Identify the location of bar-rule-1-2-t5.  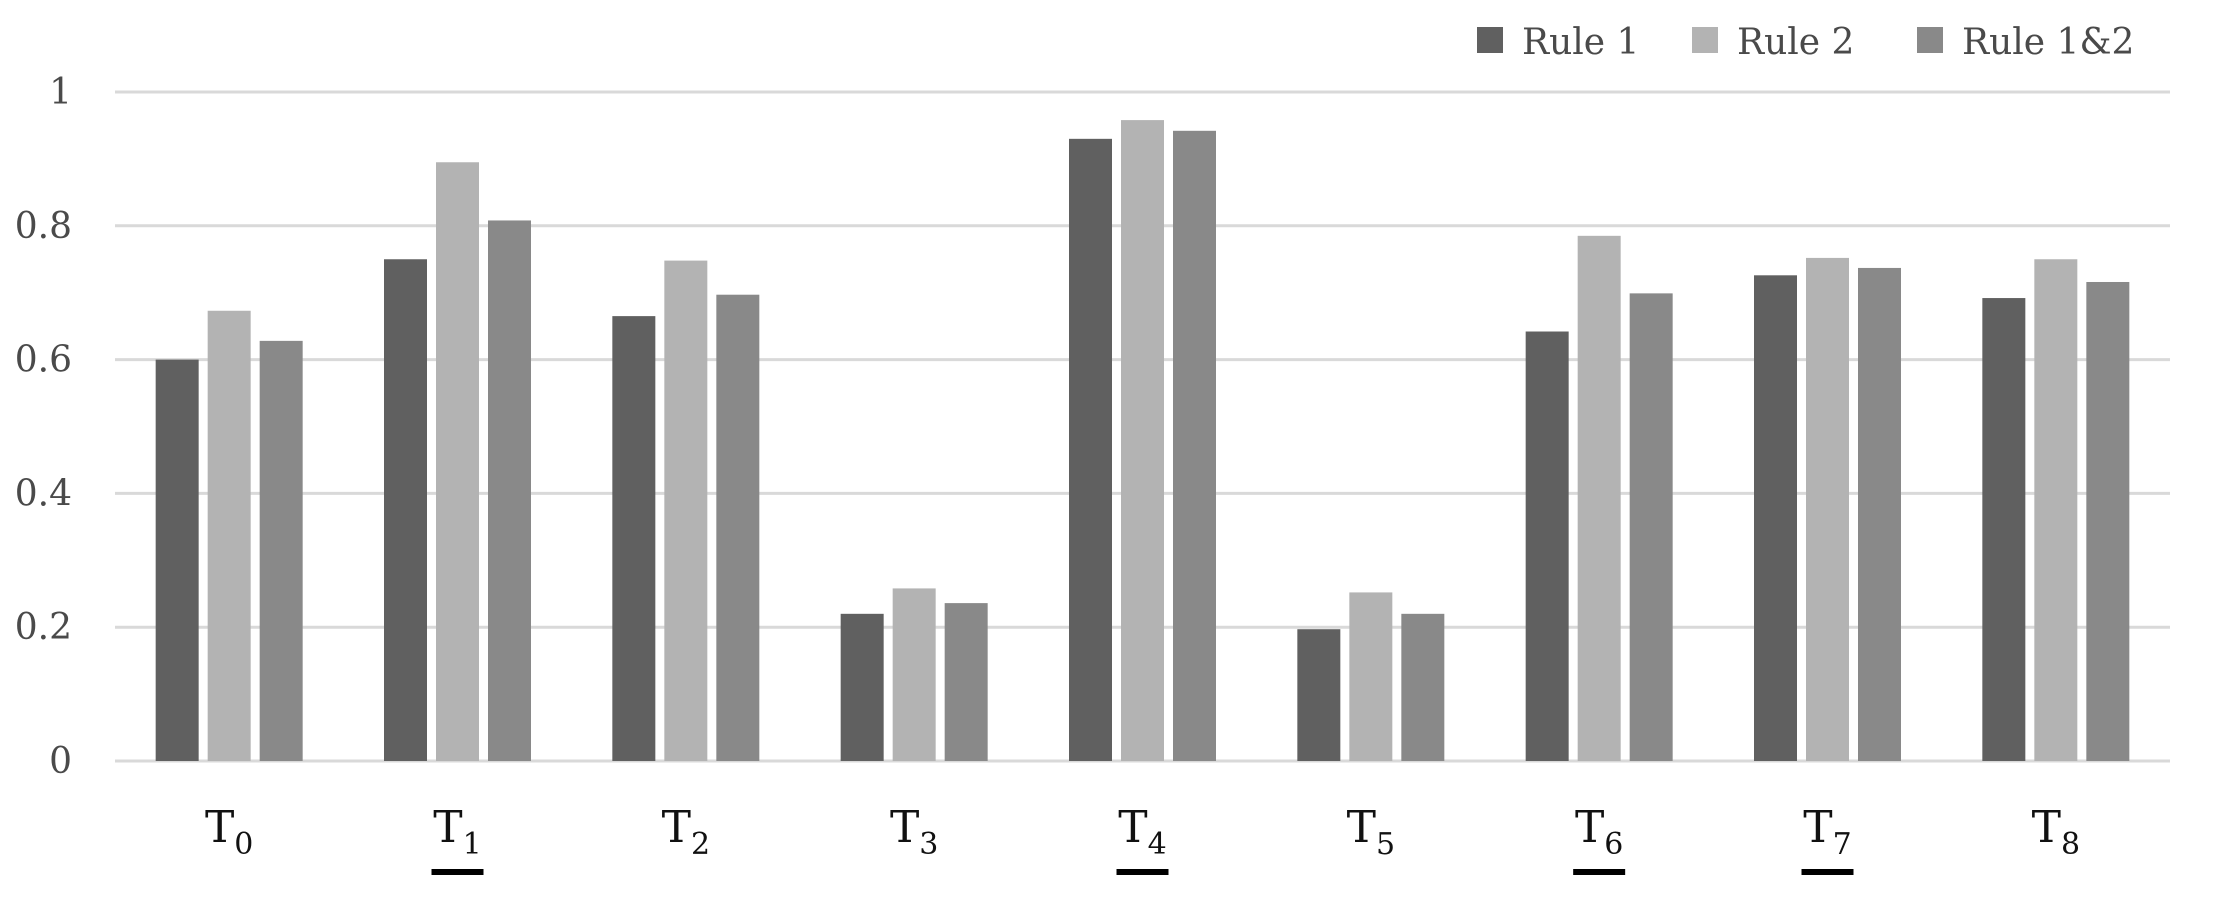
(1423, 687).